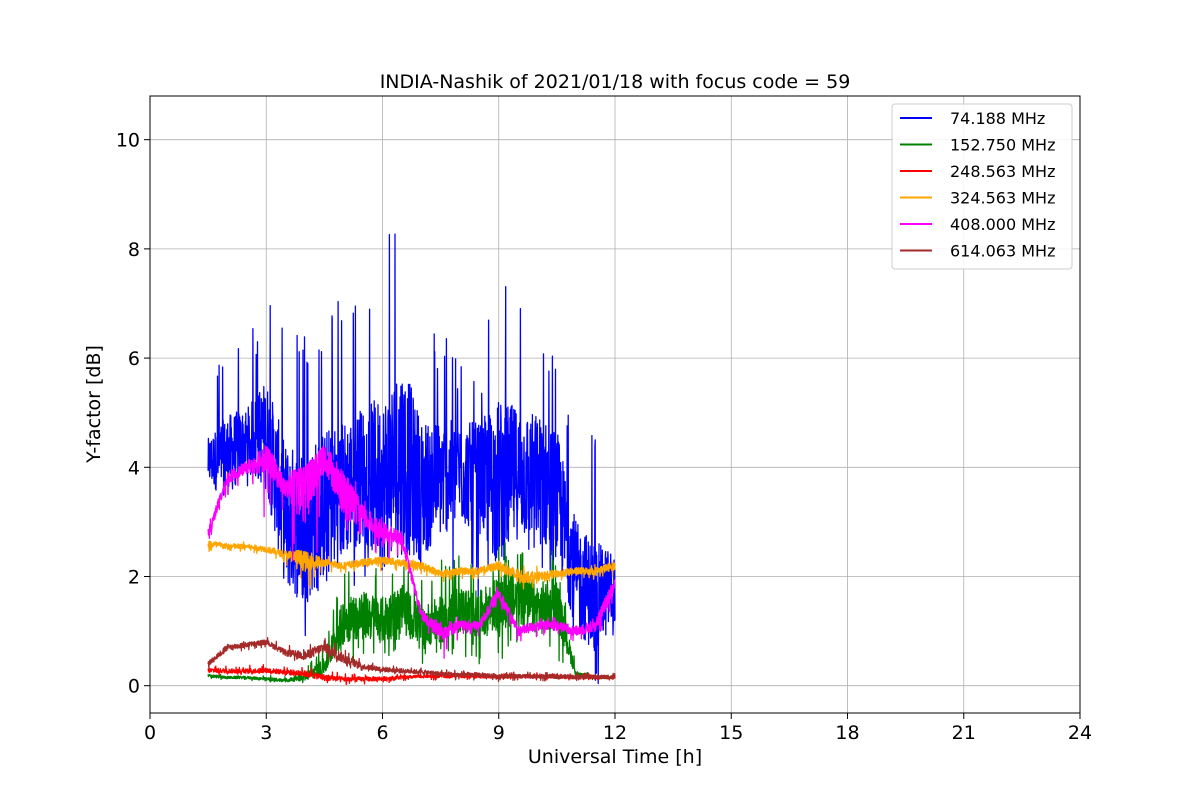 The width and height of the screenshot is (1200, 800). Describe the element at coordinates (266, 733) in the screenshot. I see `x-tick-label: 3` at that location.